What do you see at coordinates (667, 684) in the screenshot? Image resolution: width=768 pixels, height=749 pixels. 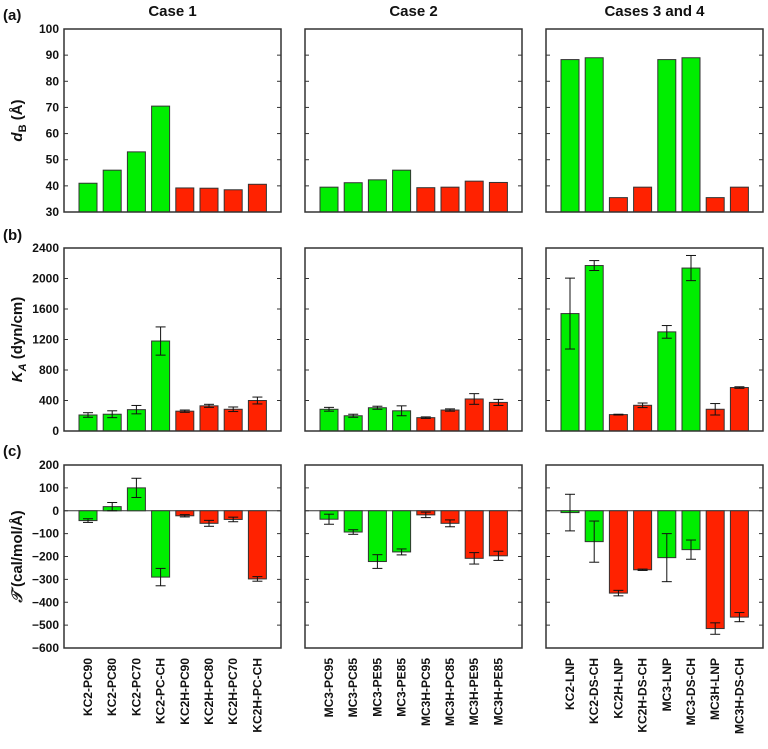 I see `x-tick-label: MC3-LNP` at bounding box center [667, 684].